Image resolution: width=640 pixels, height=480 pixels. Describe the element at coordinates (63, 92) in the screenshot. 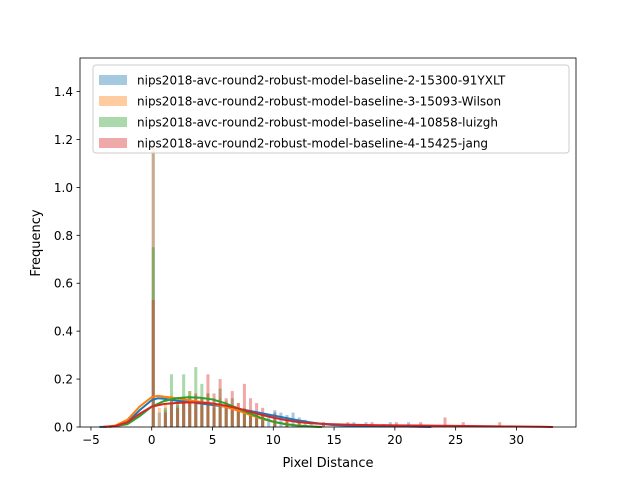

I see `y-tick-label-8: 1.4` at that location.